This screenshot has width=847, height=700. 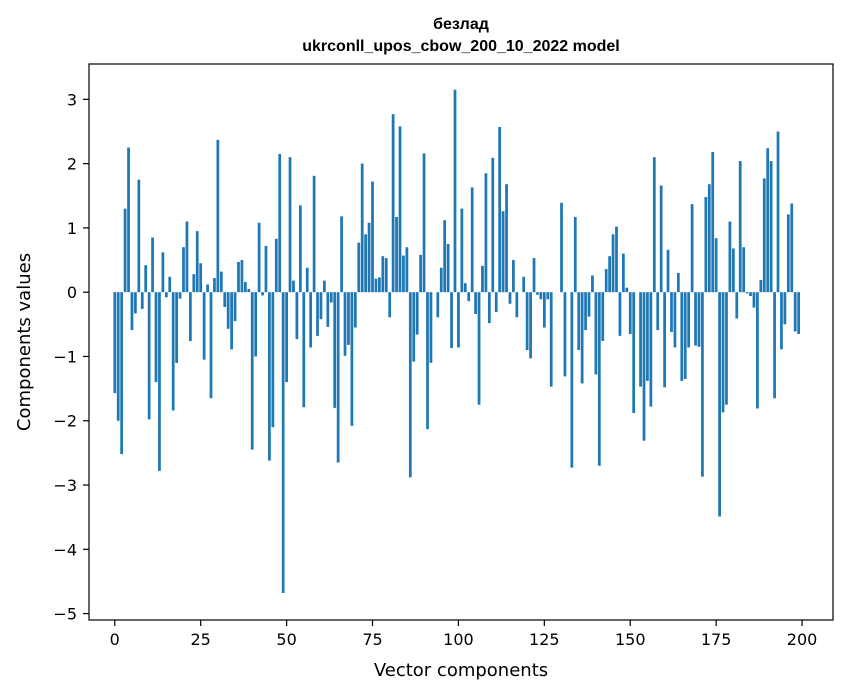 What do you see at coordinates (24, 342) in the screenshot?
I see `y-axis-label: Components values` at bounding box center [24, 342].